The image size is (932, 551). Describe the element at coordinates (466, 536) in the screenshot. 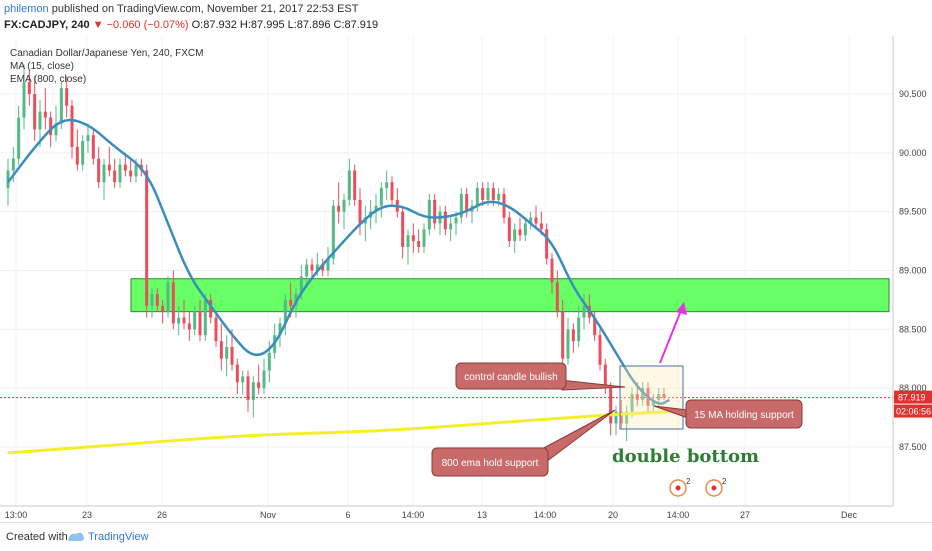

I see `footer: Created with TradingView` at that location.